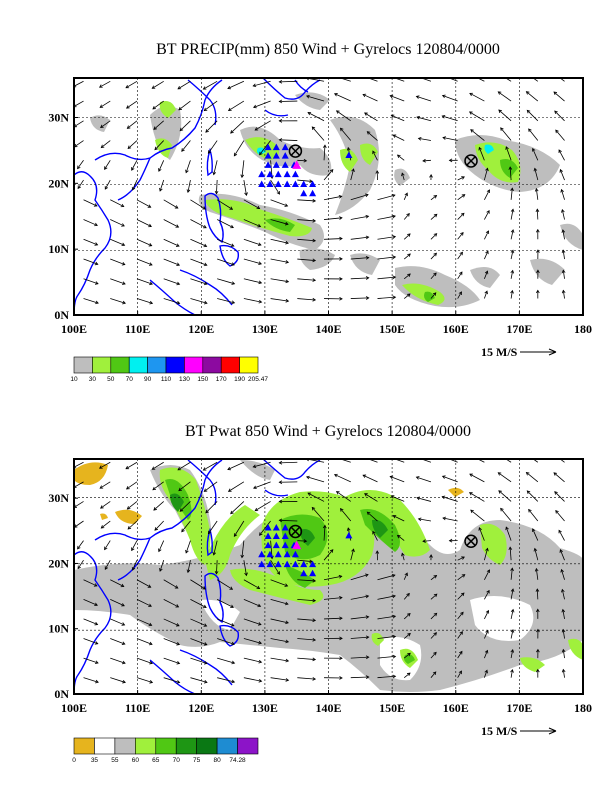  What do you see at coordinates (74, 379) in the screenshot?
I see `colorbar-label: 10` at bounding box center [74, 379].